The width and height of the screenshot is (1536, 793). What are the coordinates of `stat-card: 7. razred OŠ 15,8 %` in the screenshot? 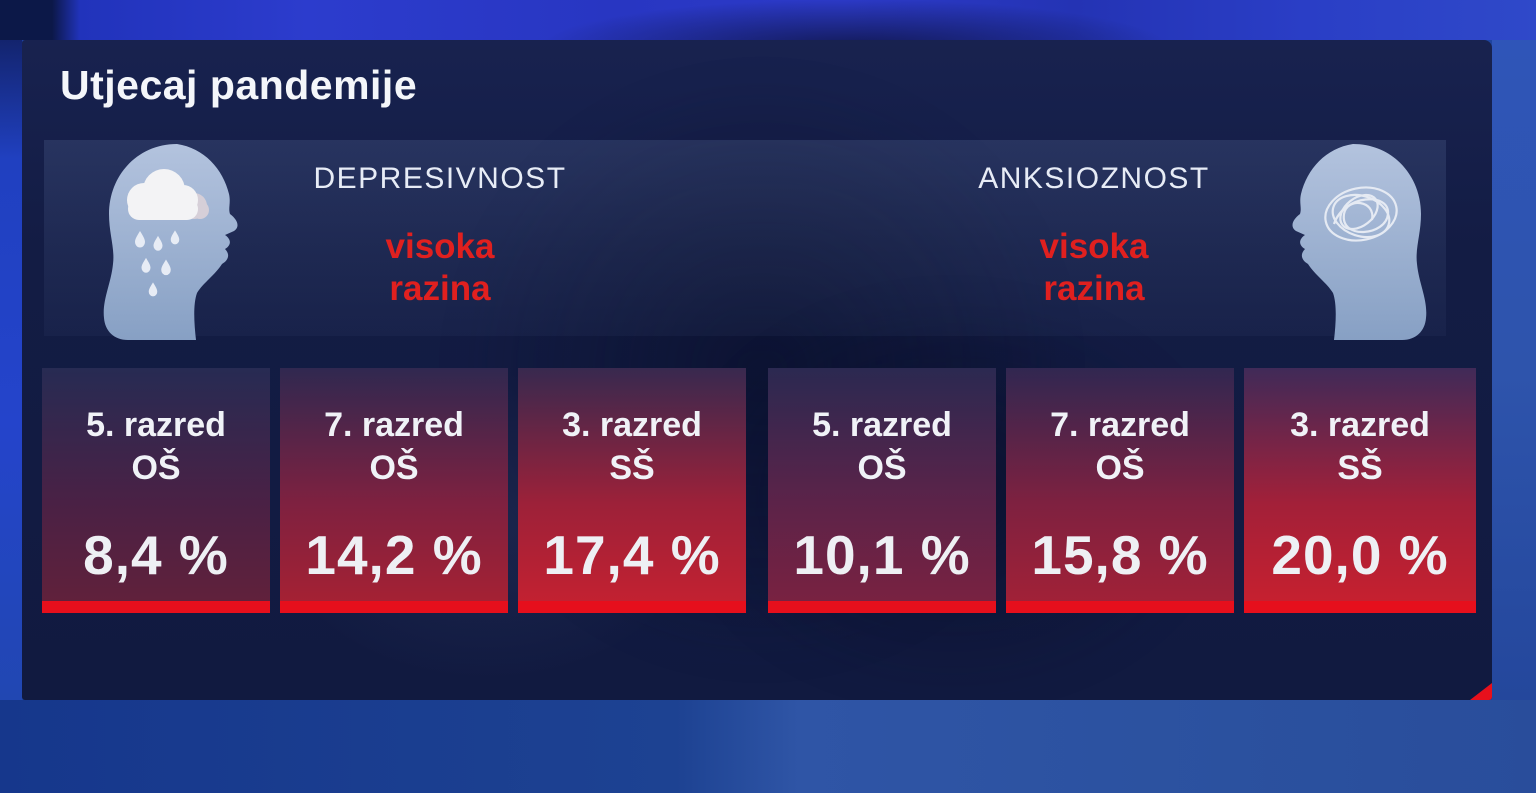 It's located at (1120, 490).